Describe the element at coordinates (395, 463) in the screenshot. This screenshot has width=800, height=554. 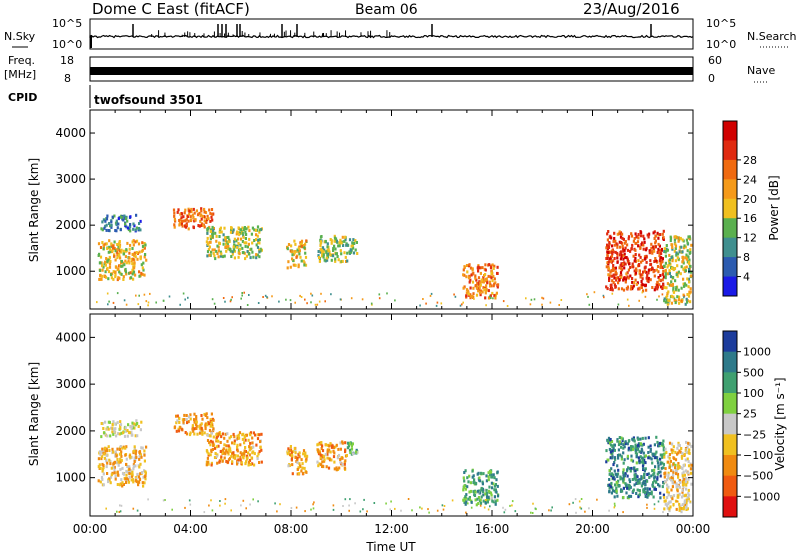
I see `velocity-echoes` at that location.